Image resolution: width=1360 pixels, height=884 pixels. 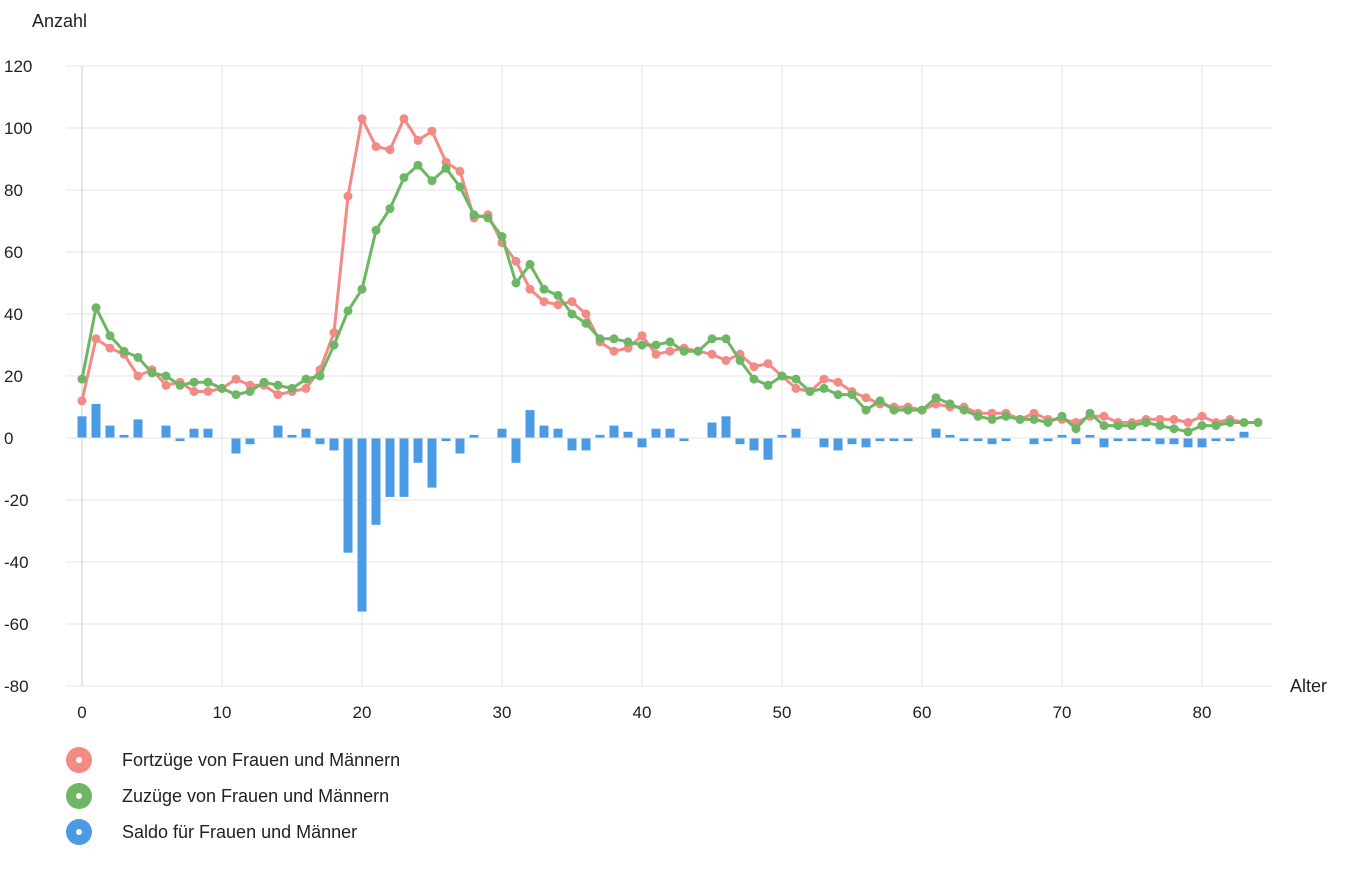 I want to click on x-tick-label: 40, so click(x=642, y=712).